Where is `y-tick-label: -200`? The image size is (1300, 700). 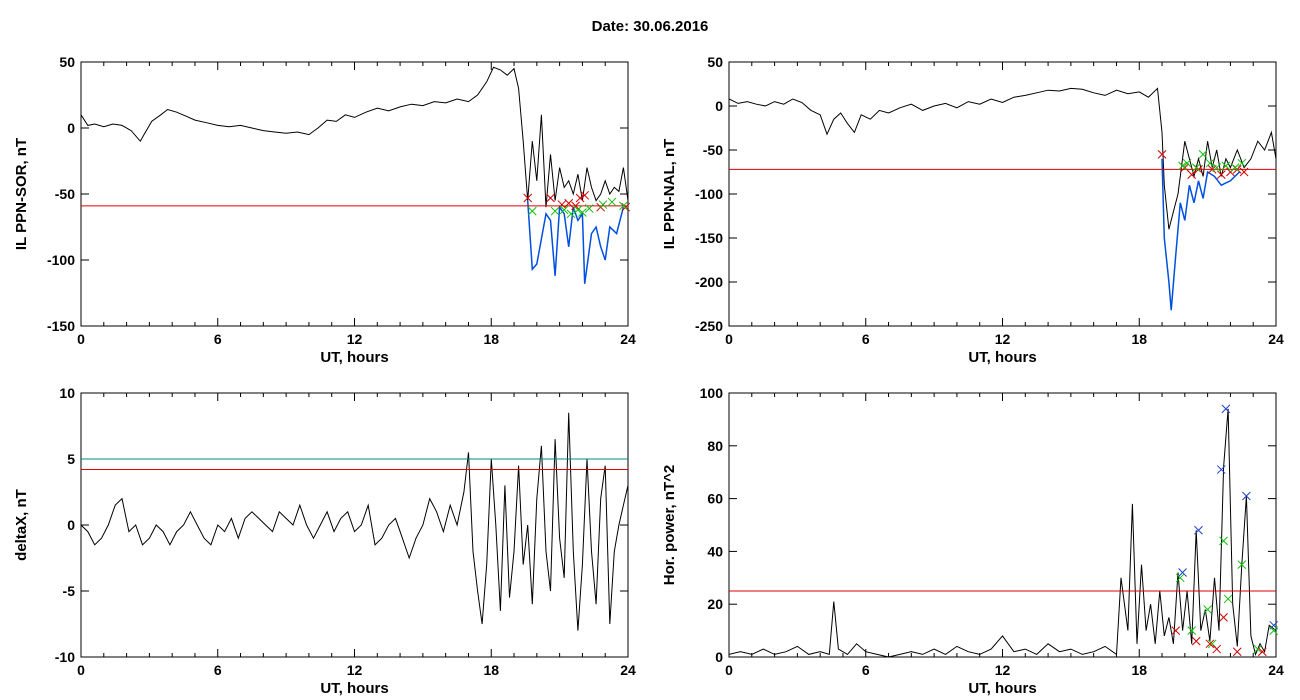 y-tick-label: -200 is located at coordinates (709, 282).